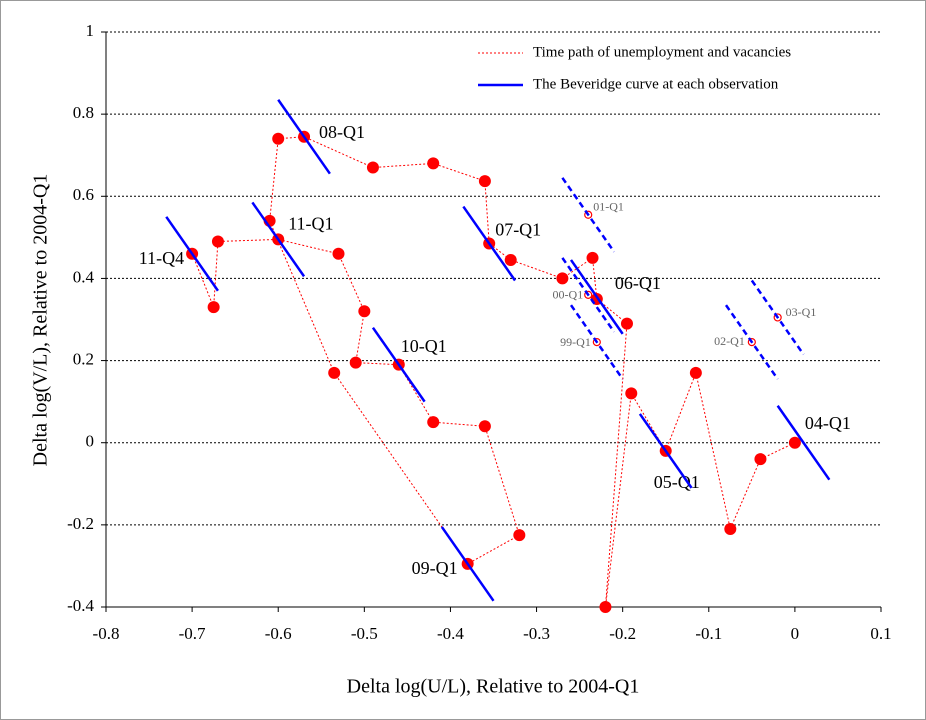  Describe the element at coordinates (518, 230) in the screenshot. I see `point-label: 07-Q1` at that location.